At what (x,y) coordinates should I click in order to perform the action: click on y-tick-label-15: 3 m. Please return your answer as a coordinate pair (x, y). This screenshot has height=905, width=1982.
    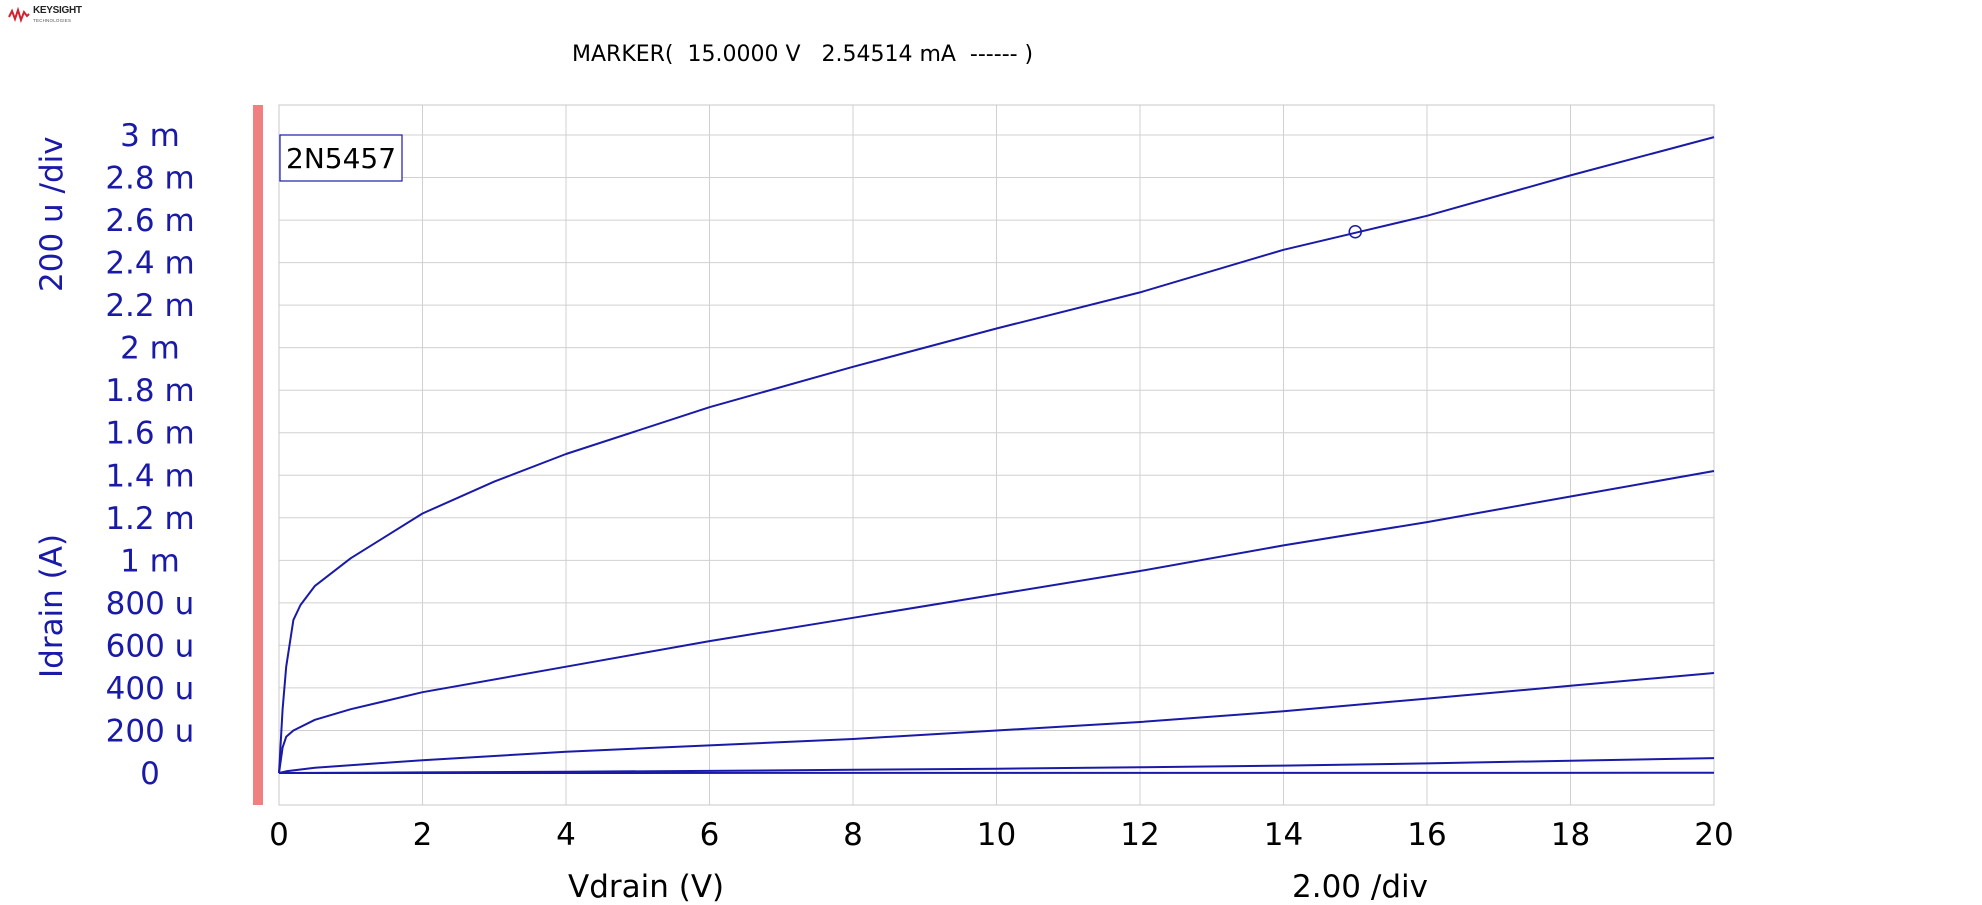
    Looking at the image, I should click on (150, 136).